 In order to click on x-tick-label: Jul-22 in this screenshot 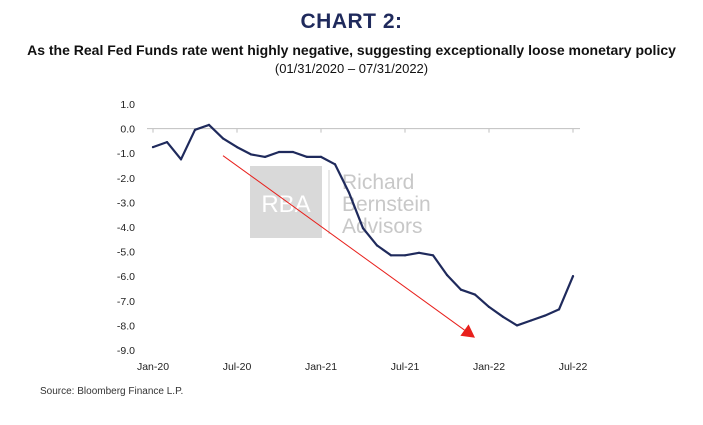, I will do `click(573, 367)`.